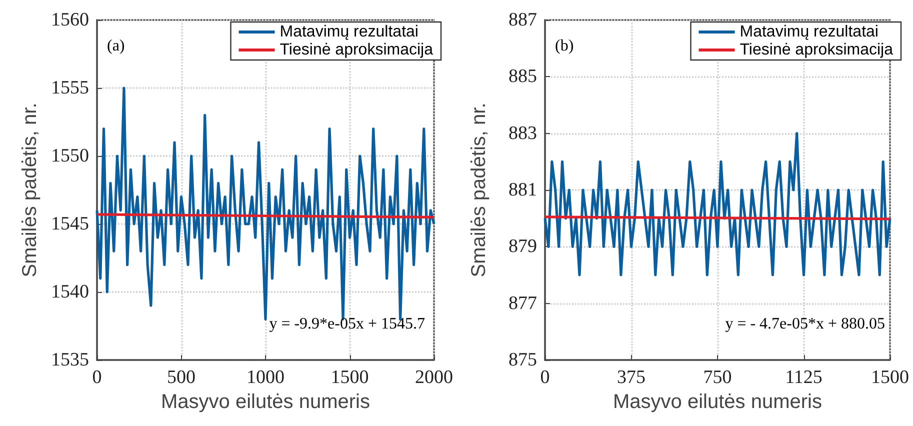 This screenshot has height=426, width=913. Describe the element at coordinates (181, 377) in the screenshot. I see `x-tick-label: 500` at that location.